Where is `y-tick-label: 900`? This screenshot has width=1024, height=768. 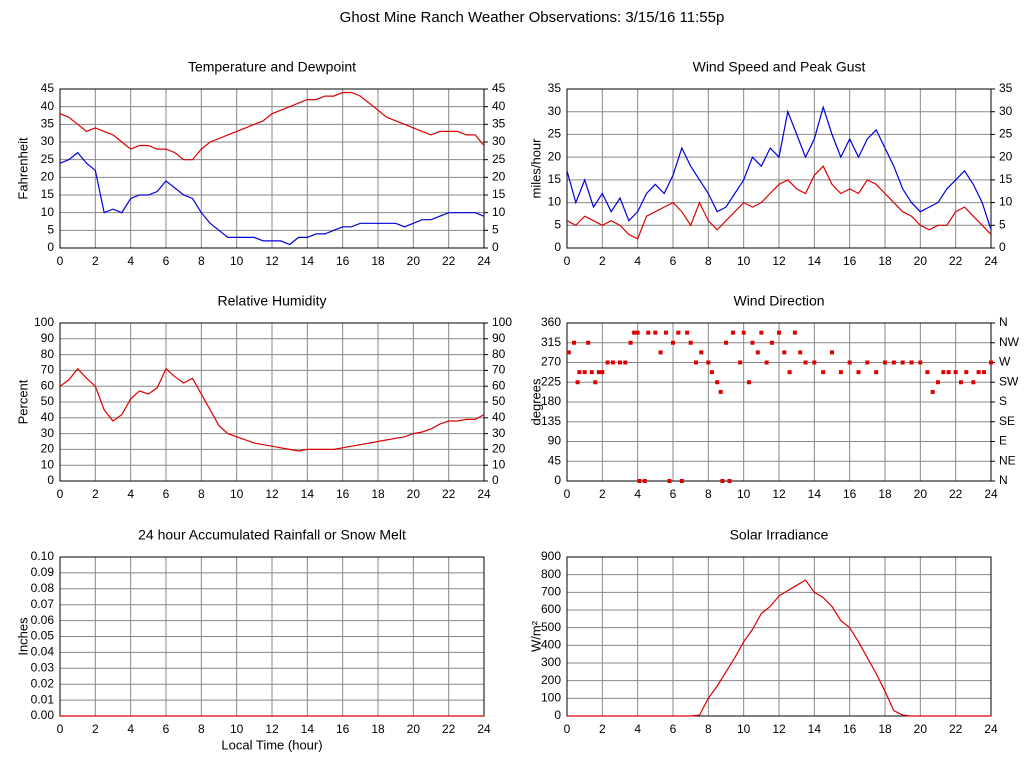 y-tick-label: 900 is located at coordinates (551, 556).